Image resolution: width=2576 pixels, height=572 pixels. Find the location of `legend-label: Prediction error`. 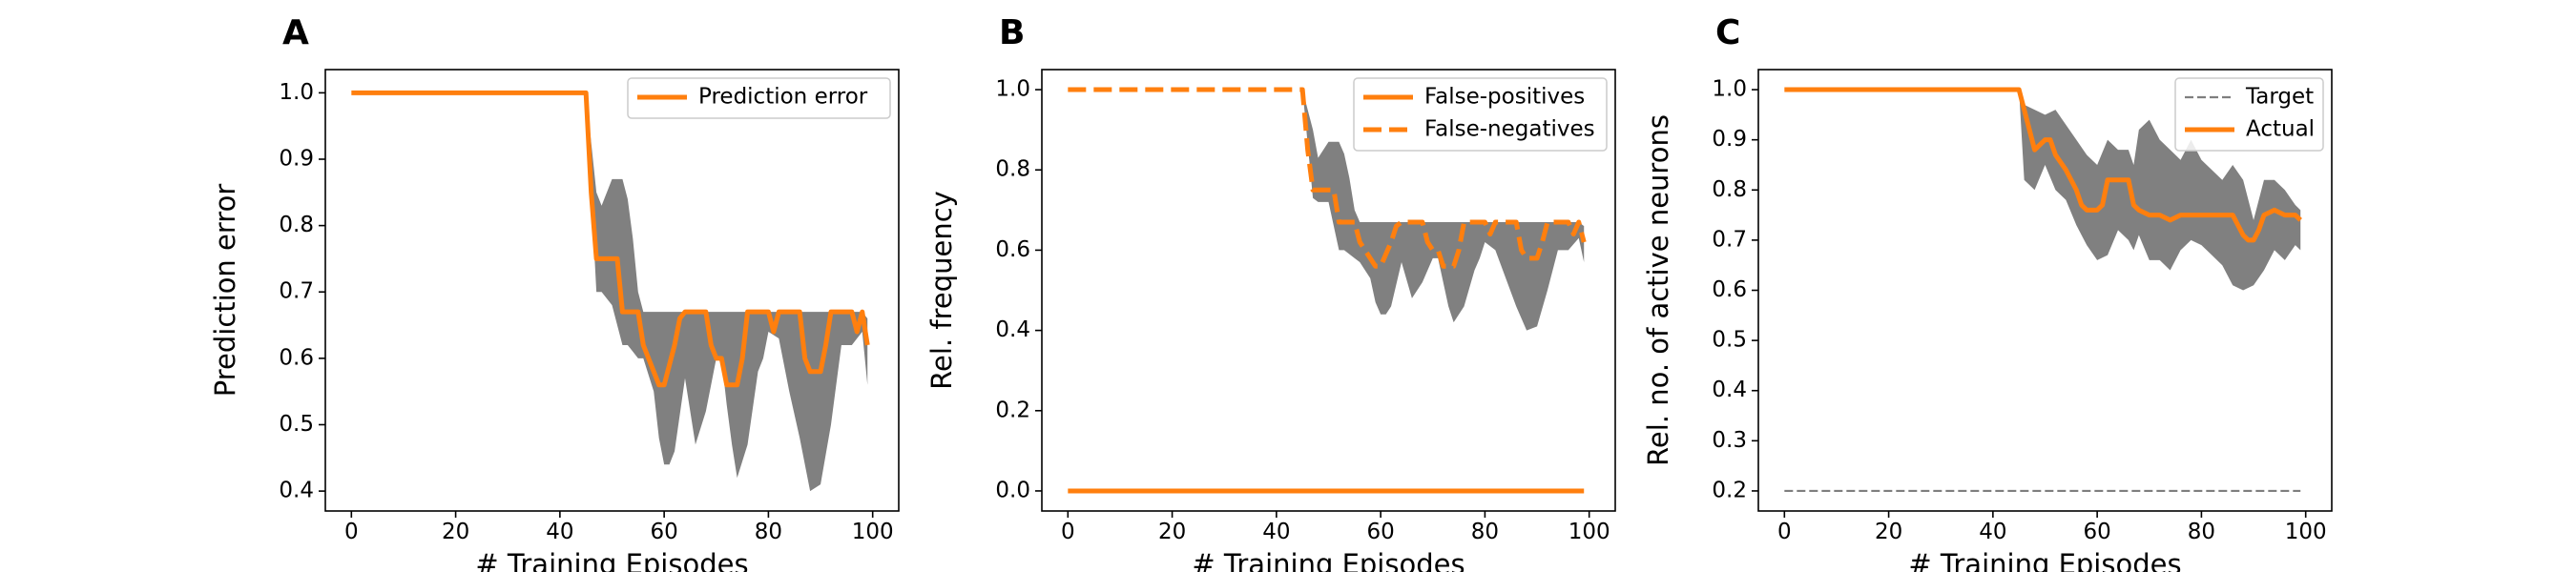

legend-label: Prediction error is located at coordinates (783, 98).